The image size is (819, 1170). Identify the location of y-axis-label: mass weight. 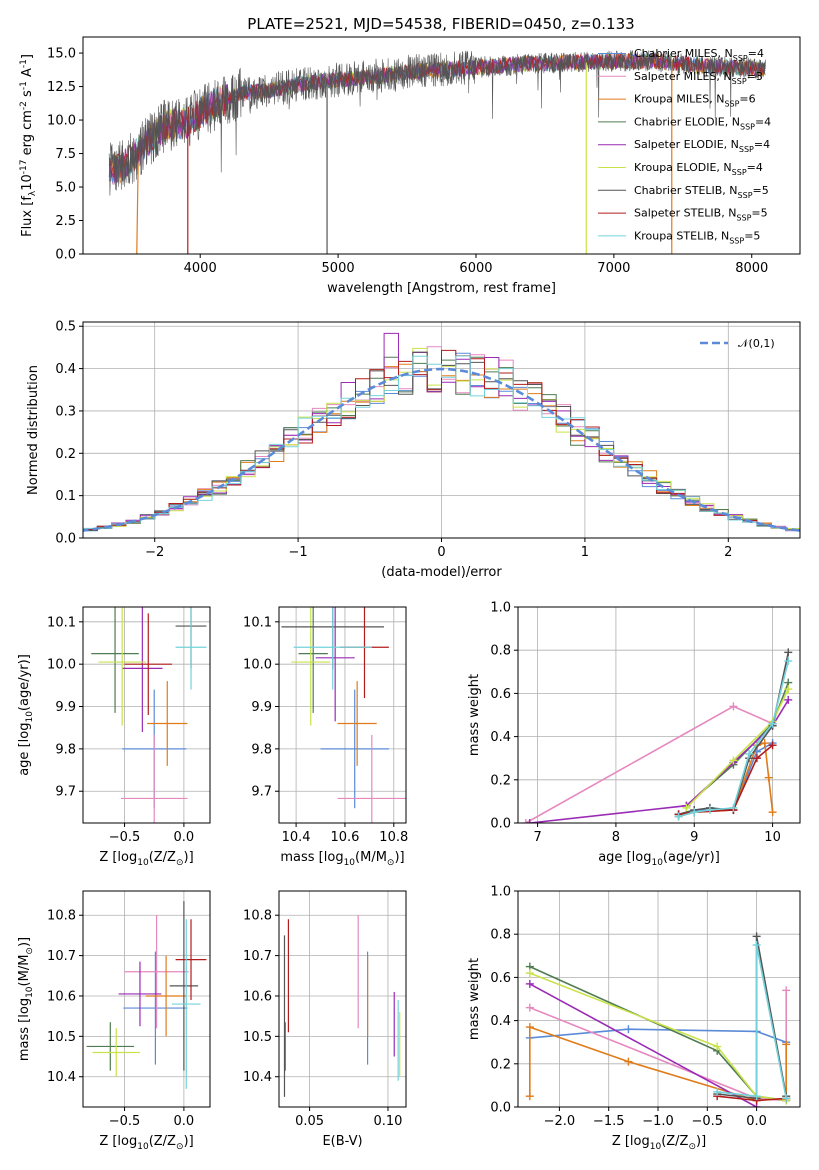
(474, 999).